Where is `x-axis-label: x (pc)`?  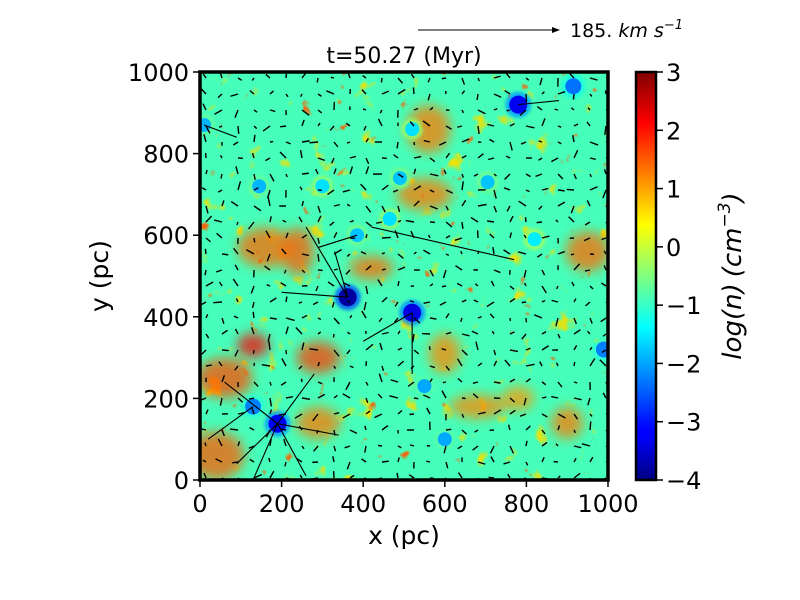 x-axis-label: x (pc) is located at coordinates (404, 535).